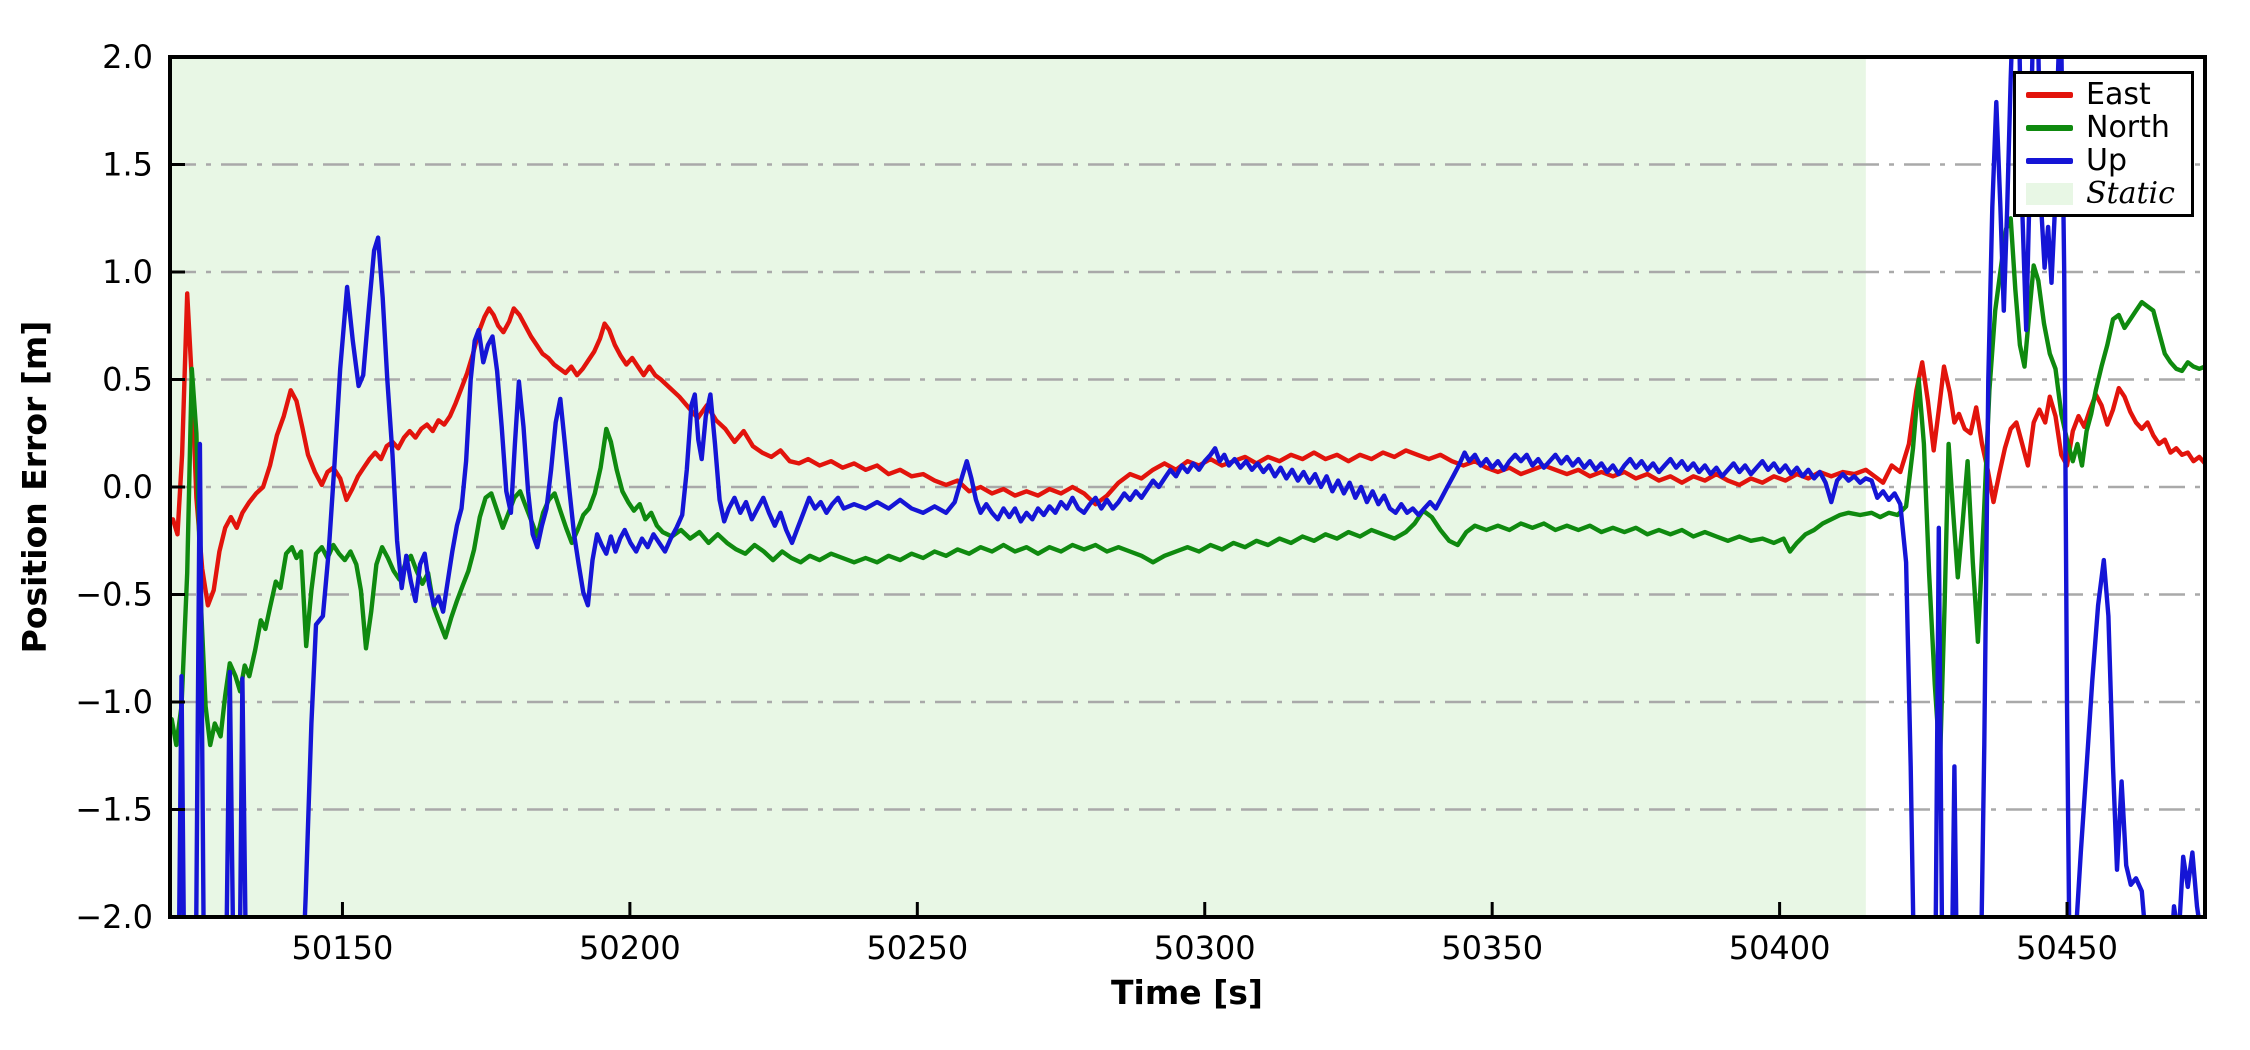 The height and width of the screenshot is (1050, 2250). Describe the element at coordinates (2049, 94) in the screenshot. I see `legend-swatch-east` at that location.